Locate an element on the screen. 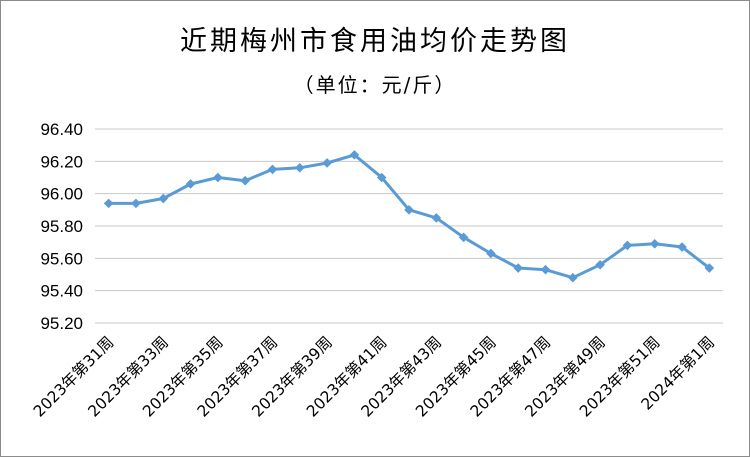  y-tick-label: 95.80 is located at coordinates (61, 226).